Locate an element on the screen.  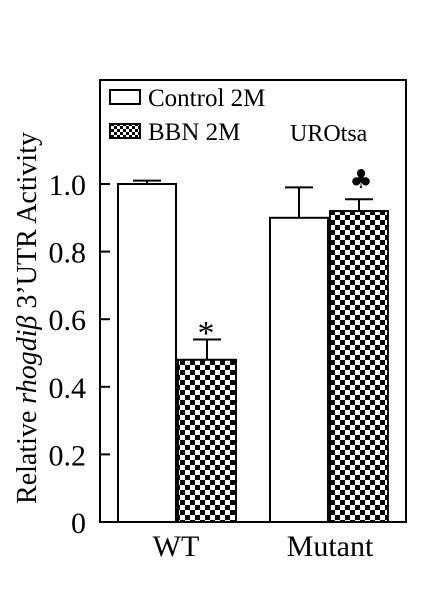
legend: Control 2M BBN 2M is located at coordinates (187, 115).